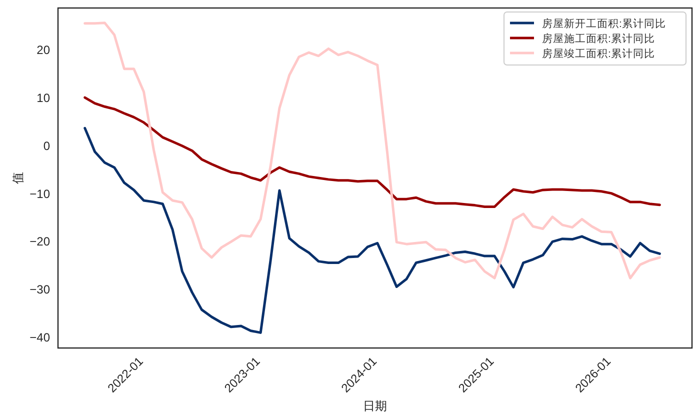  What do you see at coordinates (18, 178) in the screenshot?
I see `y-axis-title: 值` at bounding box center [18, 178].